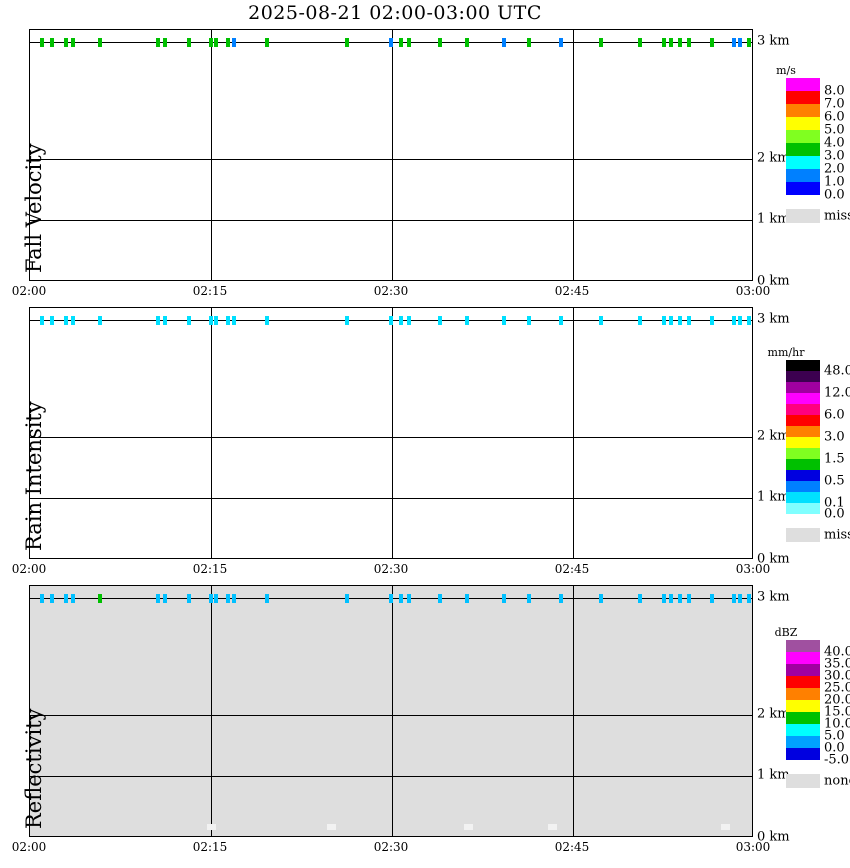 The image size is (850, 868). What do you see at coordinates (834, 503) in the screenshot?
I see `colorbar-tick-label: 0.1` at bounding box center [834, 503].